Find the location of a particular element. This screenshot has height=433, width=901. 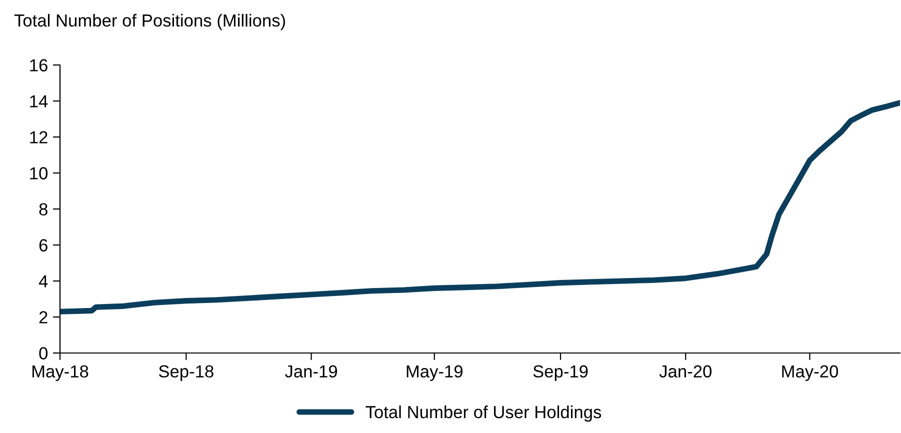

chart-title: Total Number of Positions (Millions) is located at coordinates (149, 22).